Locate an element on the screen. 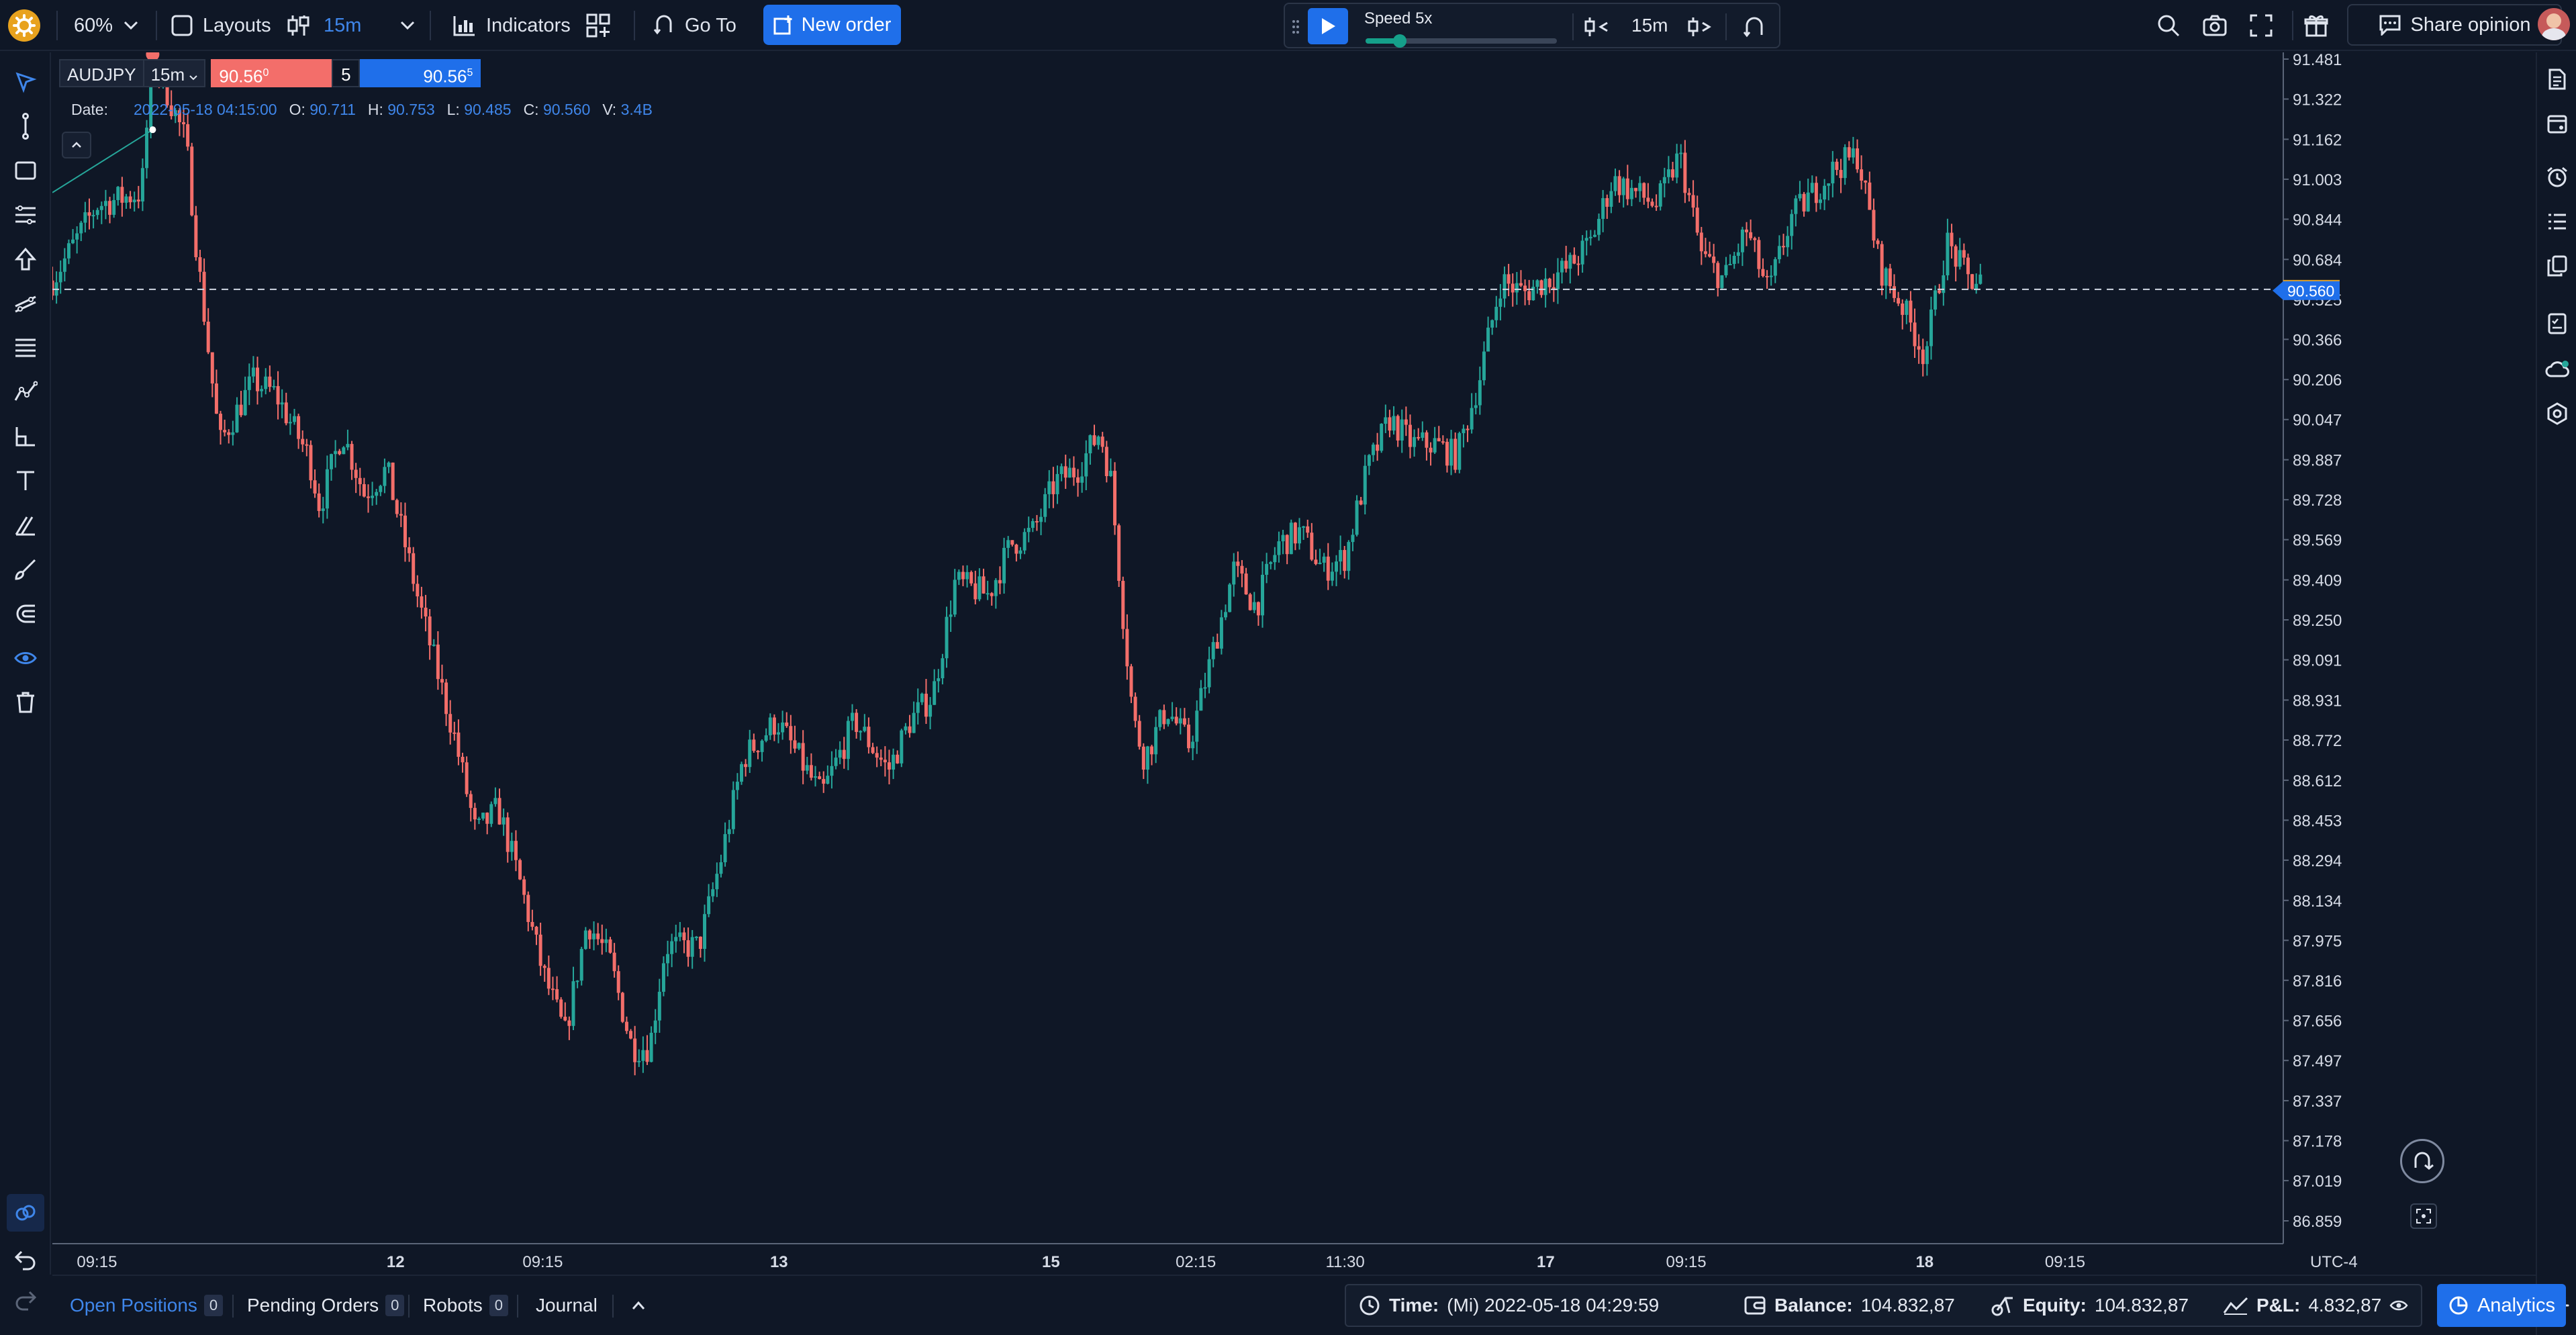  scroll-to-realtime-button is located at coordinates (2422, 1161).